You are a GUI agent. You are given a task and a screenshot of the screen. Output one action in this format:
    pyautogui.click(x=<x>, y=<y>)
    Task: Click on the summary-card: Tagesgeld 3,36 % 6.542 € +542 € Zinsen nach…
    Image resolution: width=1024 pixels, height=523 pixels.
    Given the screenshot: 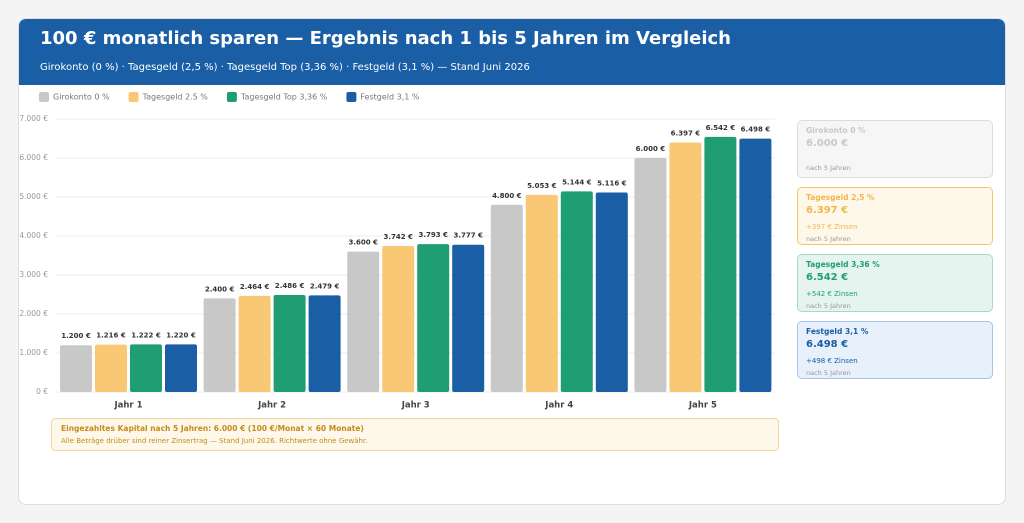 What is the action you would take?
    pyautogui.click(x=895, y=283)
    